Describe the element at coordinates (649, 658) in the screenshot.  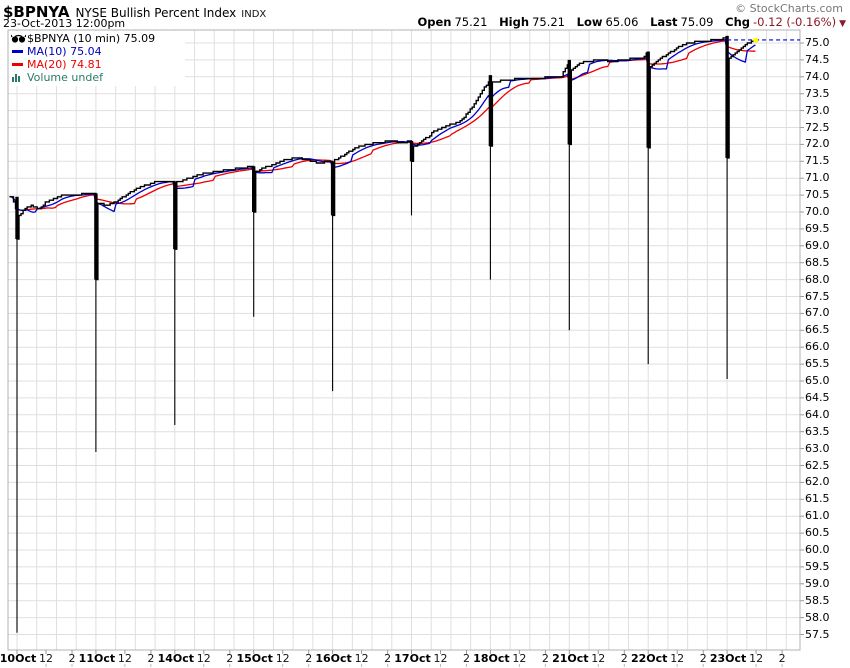
I see `x-axis-date-label: 22Oct` at that location.